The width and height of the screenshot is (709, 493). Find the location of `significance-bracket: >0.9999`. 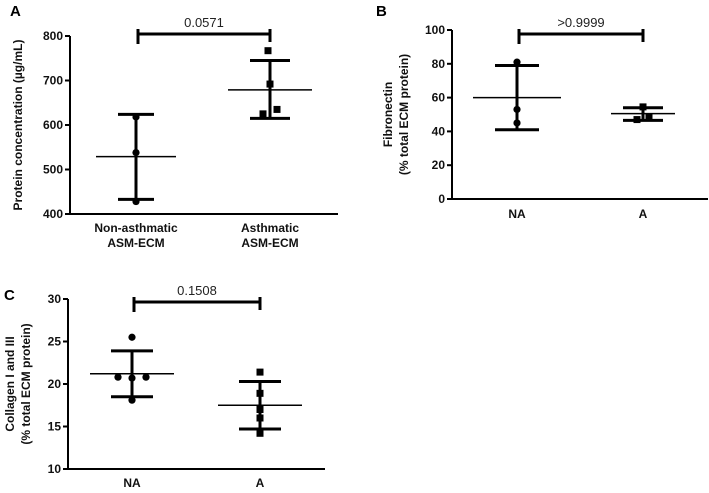

significance-bracket: >0.9999 is located at coordinates (581, 29).